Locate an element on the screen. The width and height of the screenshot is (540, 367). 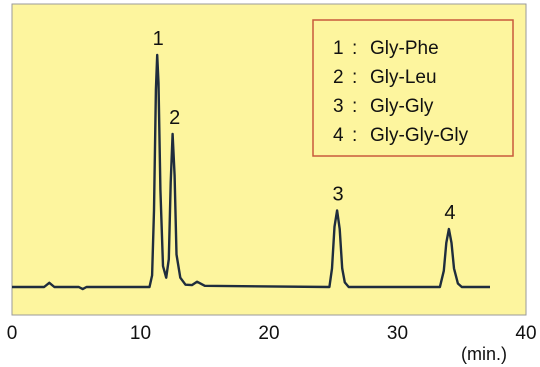
legend-number-2: 2 is located at coordinates (338, 77).